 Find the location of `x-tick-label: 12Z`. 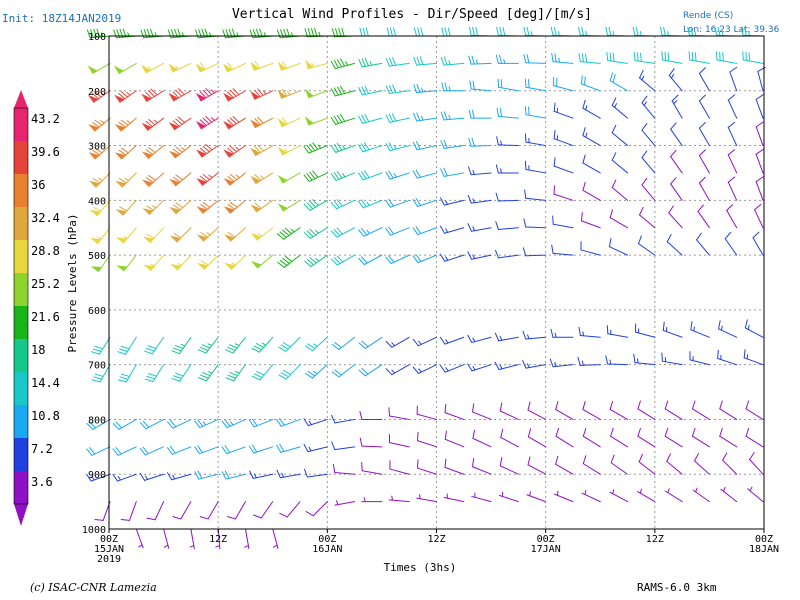

x-tick-label: 12Z is located at coordinates (218, 539).